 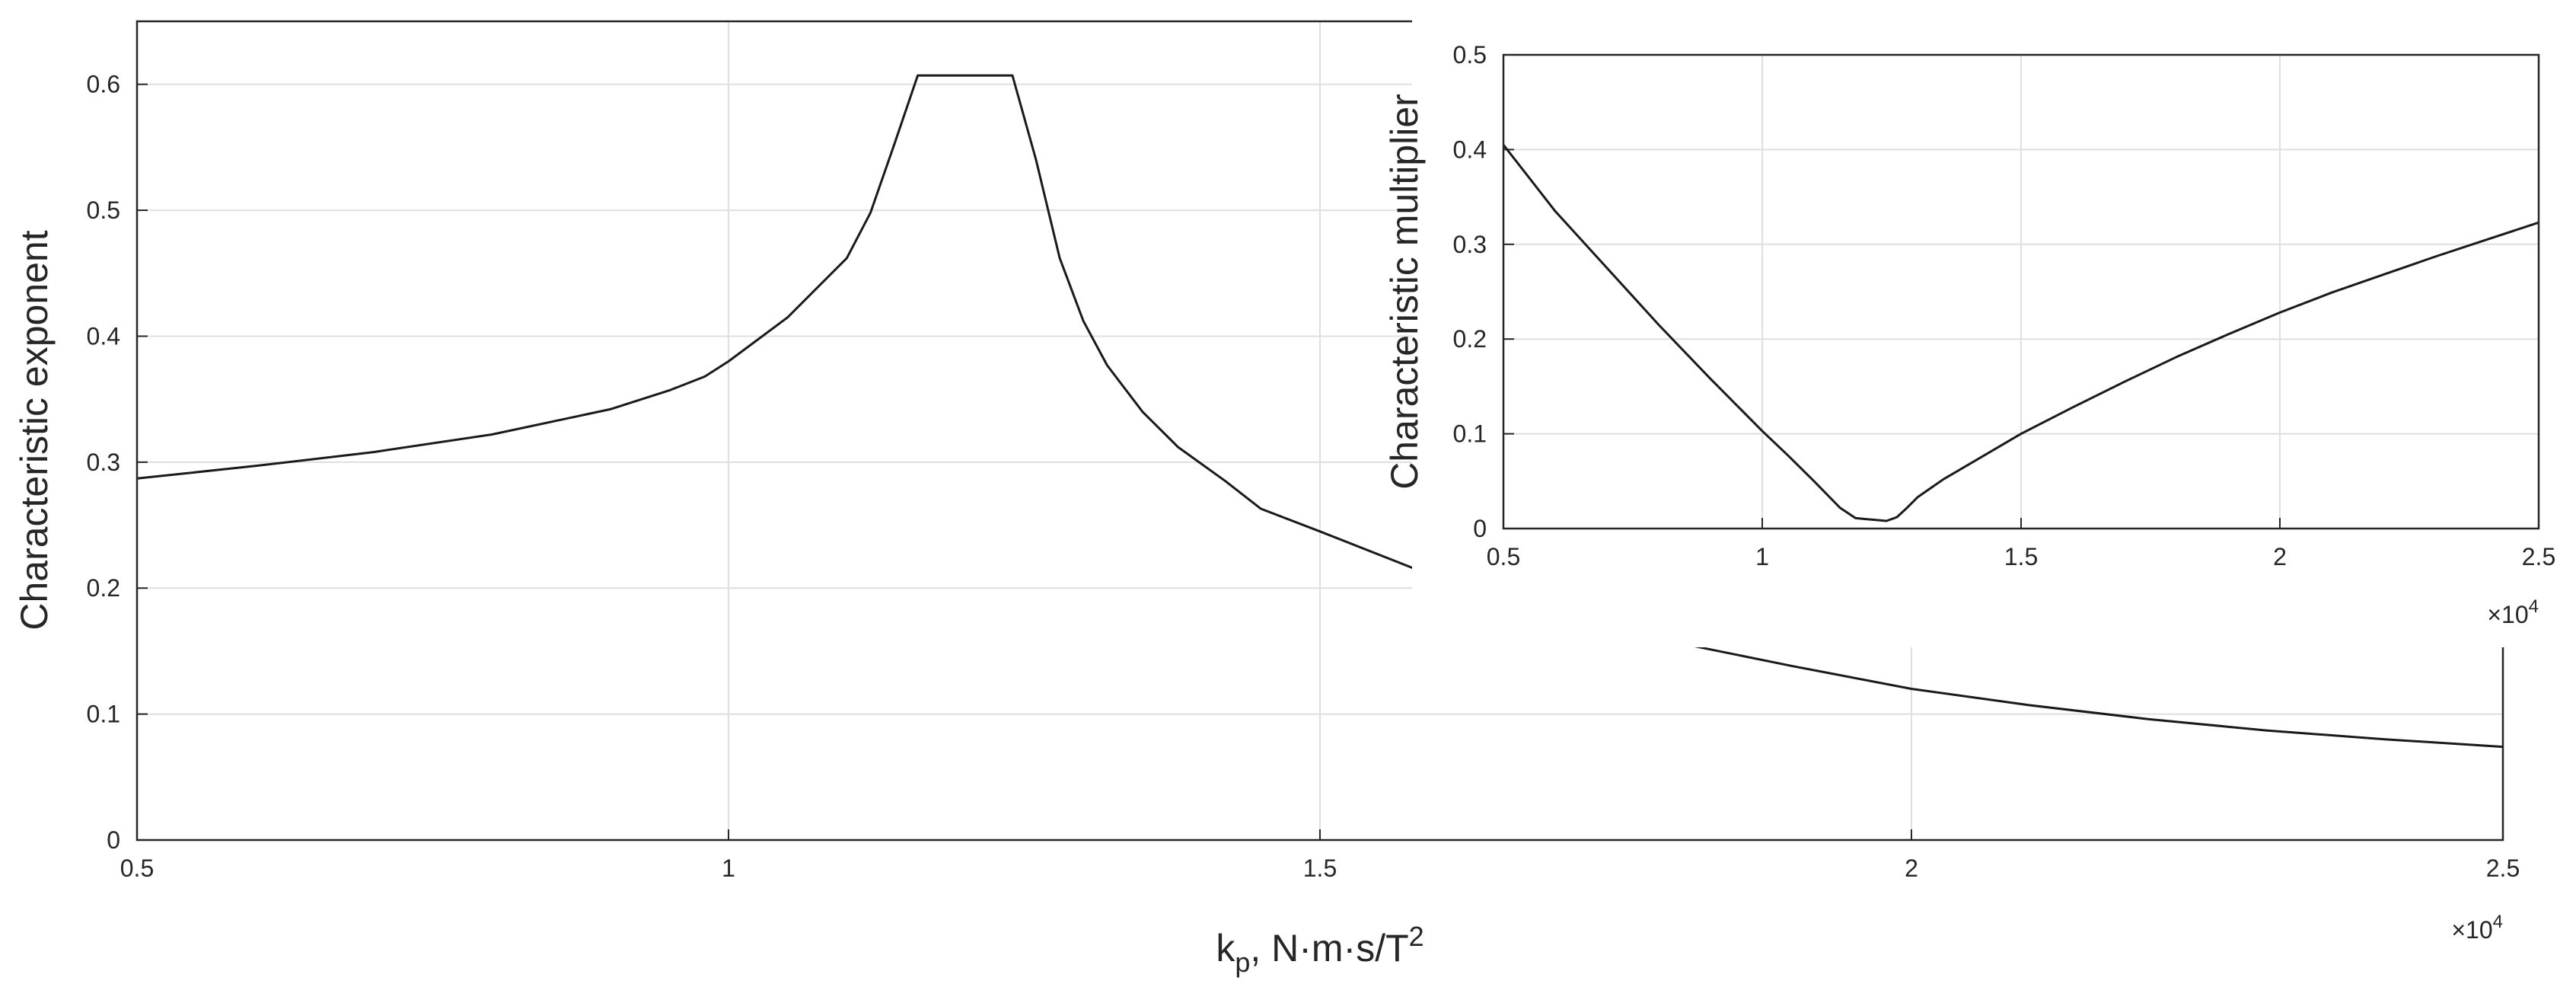 I want to click on inset-y-tick-label: 0.1, so click(x=1470, y=434).